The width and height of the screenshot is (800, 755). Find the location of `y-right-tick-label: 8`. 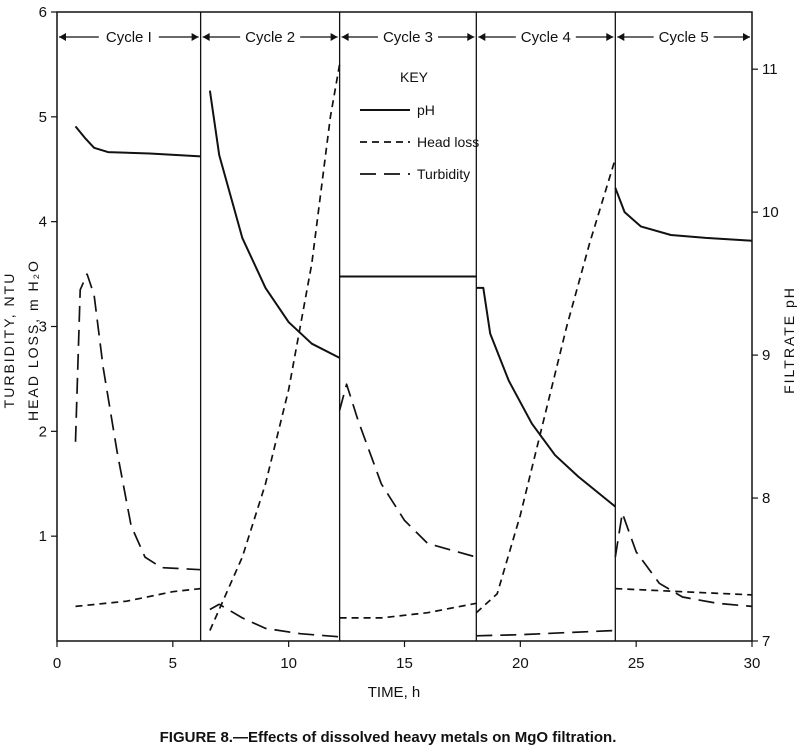

y-right-tick-label: 8 is located at coordinates (766, 498).